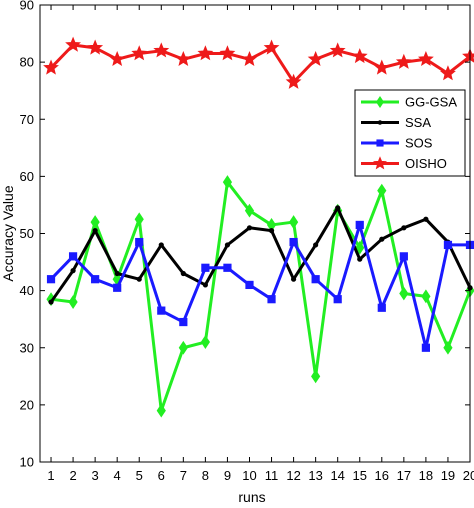 This screenshot has width=474, height=508. Describe the element at coordinates (27, 462) in the screenshot. I see `y-tick-label: 10` at that location.